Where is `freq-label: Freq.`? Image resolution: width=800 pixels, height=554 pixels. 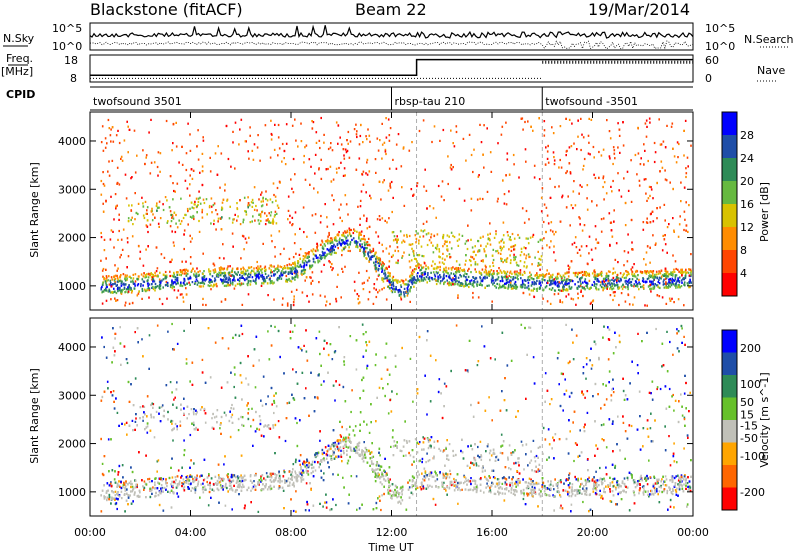 freq-label: Freq. is located at coordinates (19, 58).